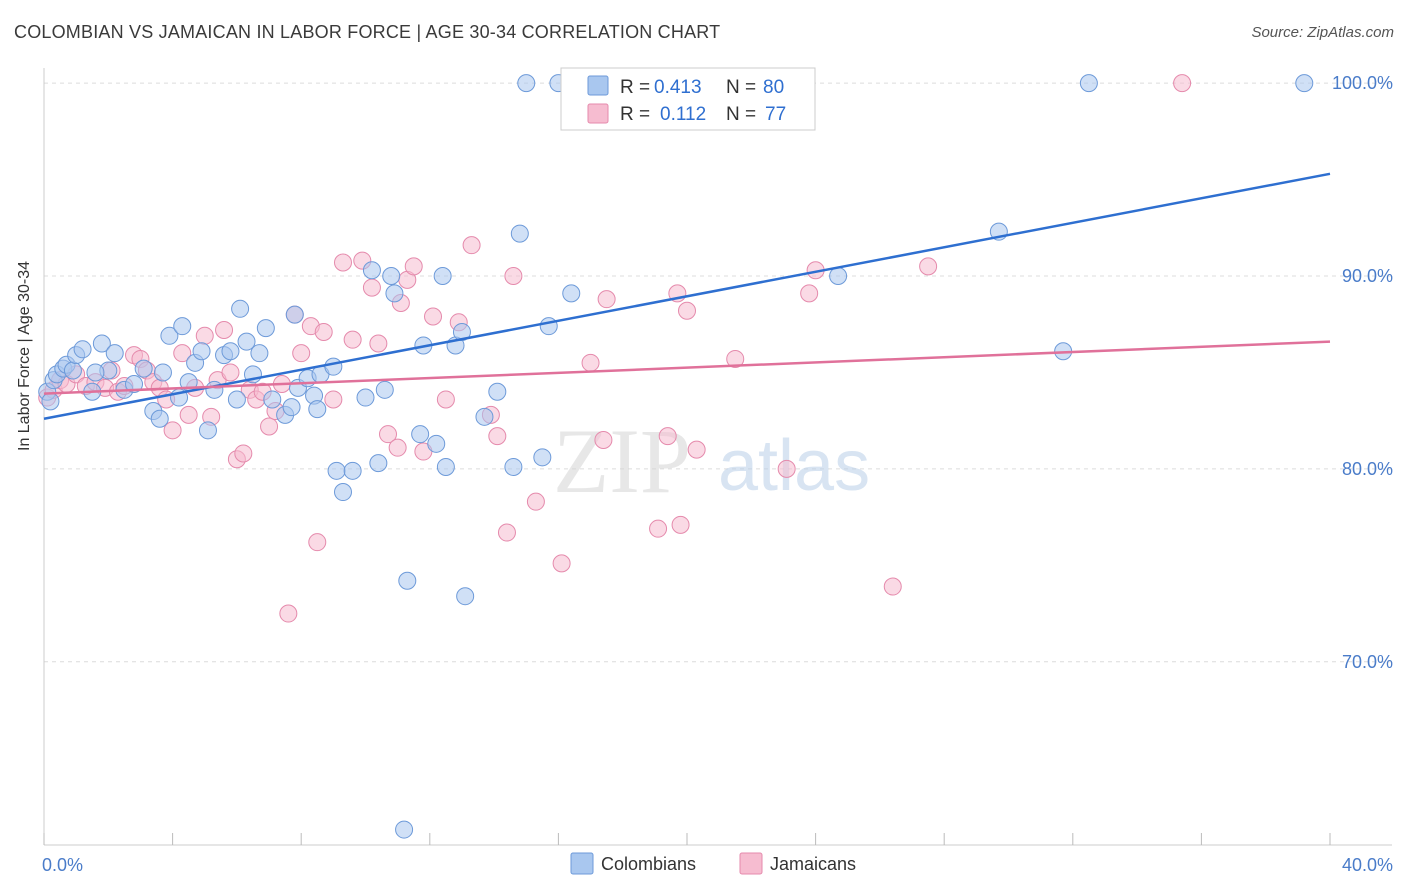  I want to click on legend-r-label-2: R =, so click(635, 114).